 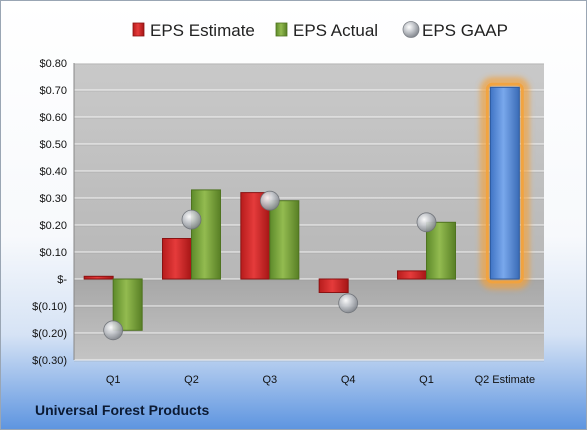 I want to click on x-tick-label: Q3, so click(x=269, y=380).